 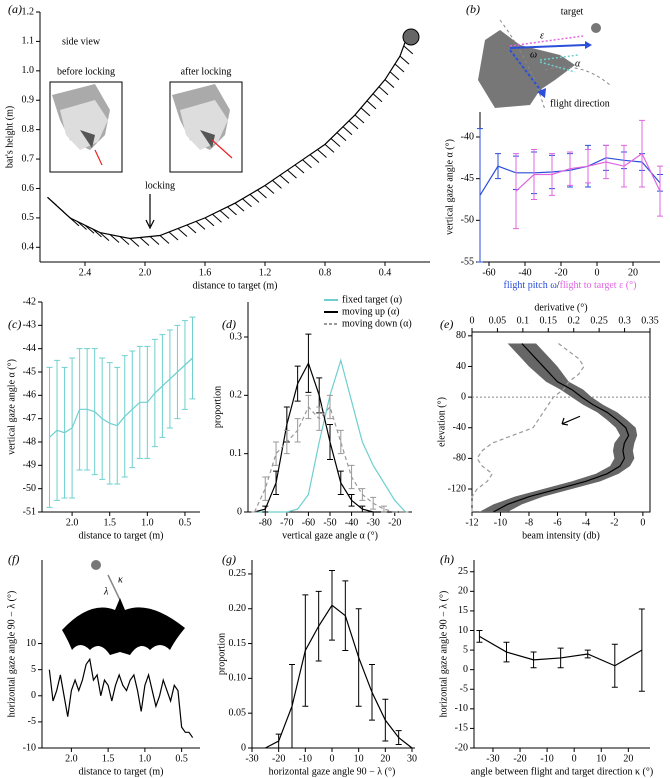 I want to click on x-tick-label: 2.4, so click(x=85, y=272).